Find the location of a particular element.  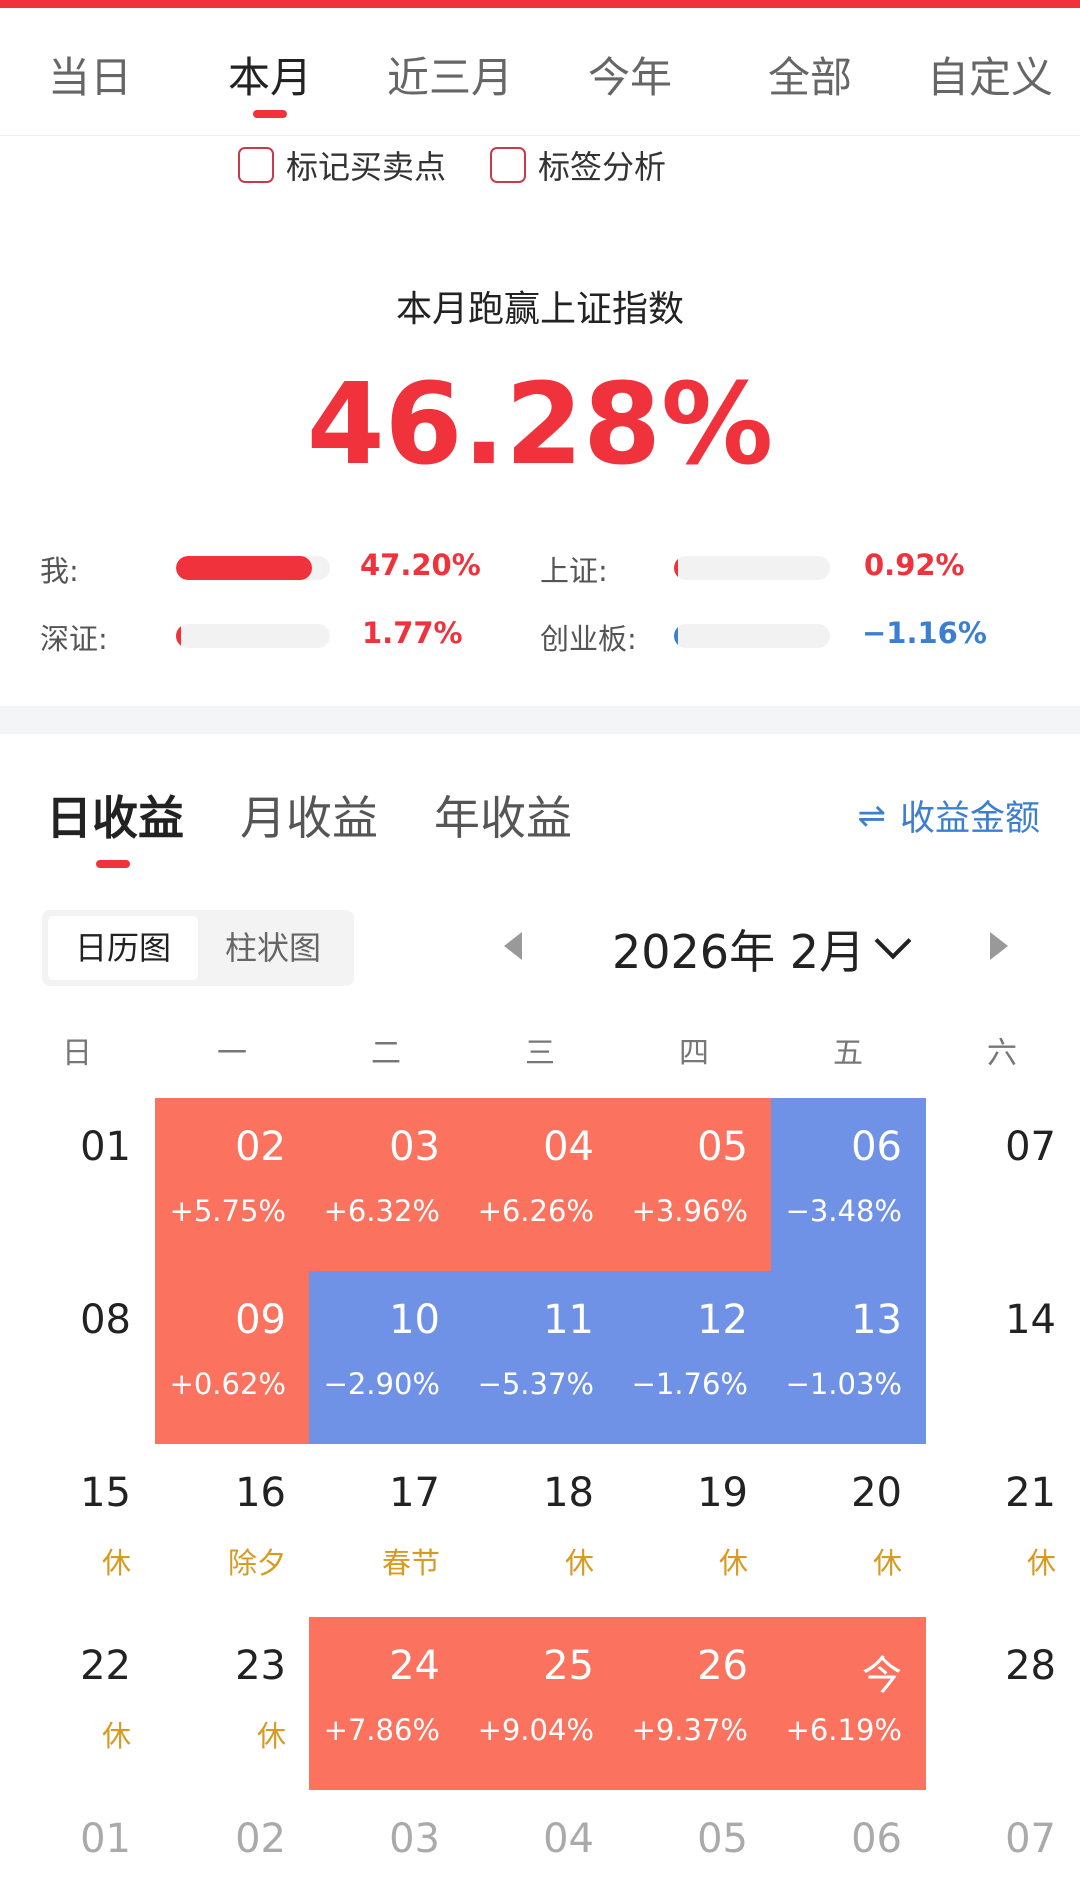

tab-custom: 自定义 is located at coordinates (989, 77).